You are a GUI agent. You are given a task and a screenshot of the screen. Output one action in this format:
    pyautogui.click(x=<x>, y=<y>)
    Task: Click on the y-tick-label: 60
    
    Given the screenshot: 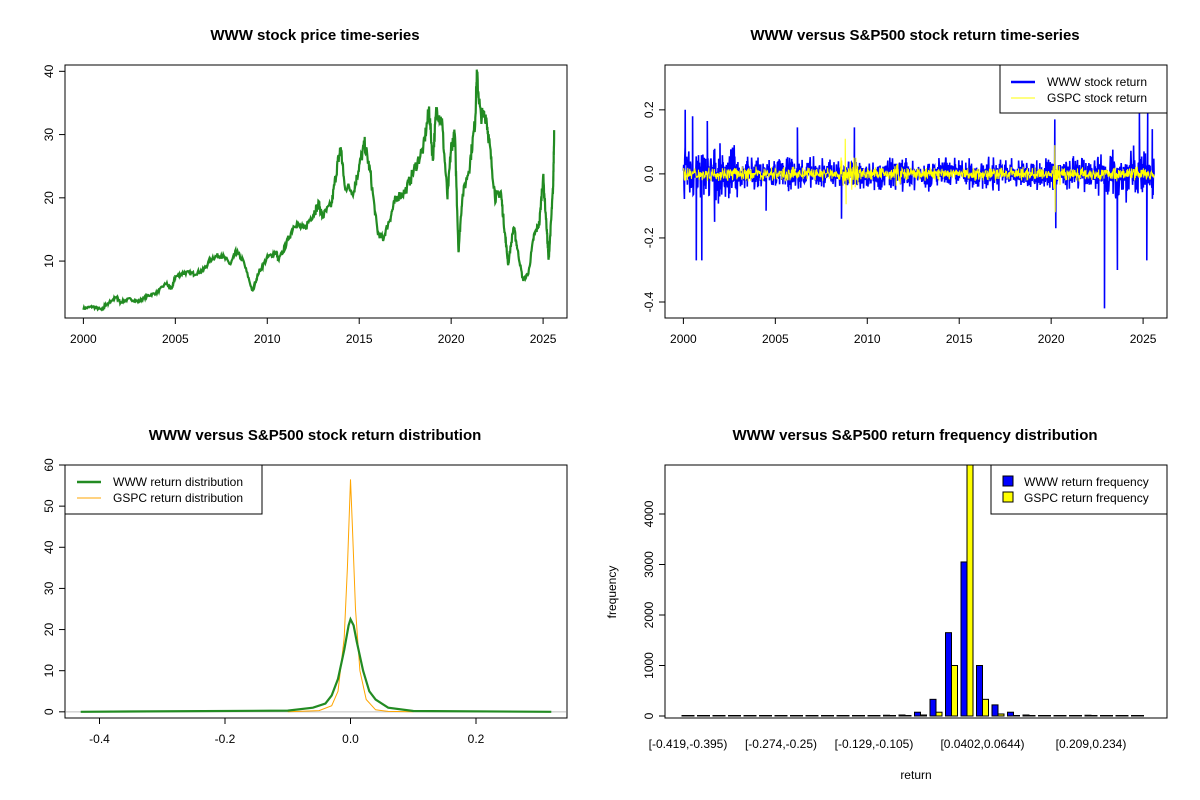 What is the action you would take?
    pyautogui.click(x=49, y=465)
    